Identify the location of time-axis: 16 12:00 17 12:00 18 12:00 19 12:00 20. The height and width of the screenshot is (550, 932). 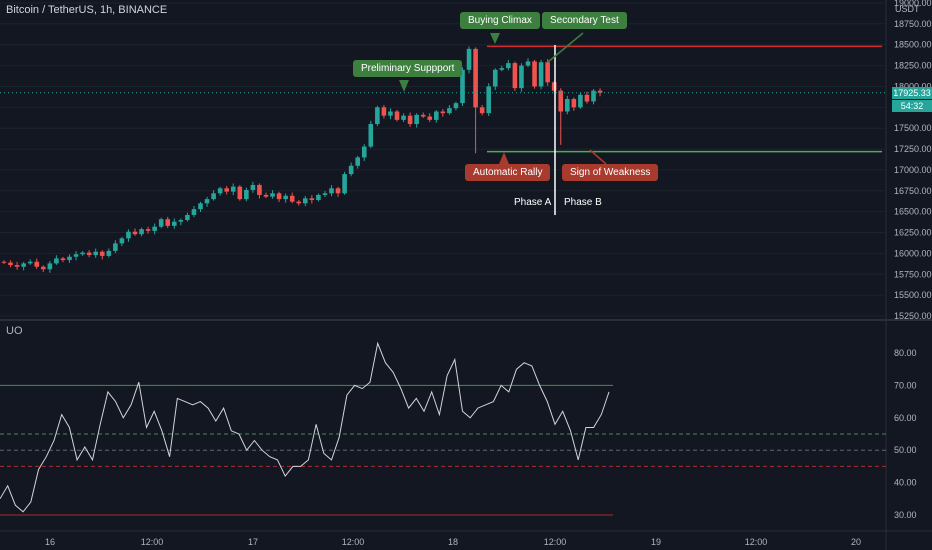
(453, 542).